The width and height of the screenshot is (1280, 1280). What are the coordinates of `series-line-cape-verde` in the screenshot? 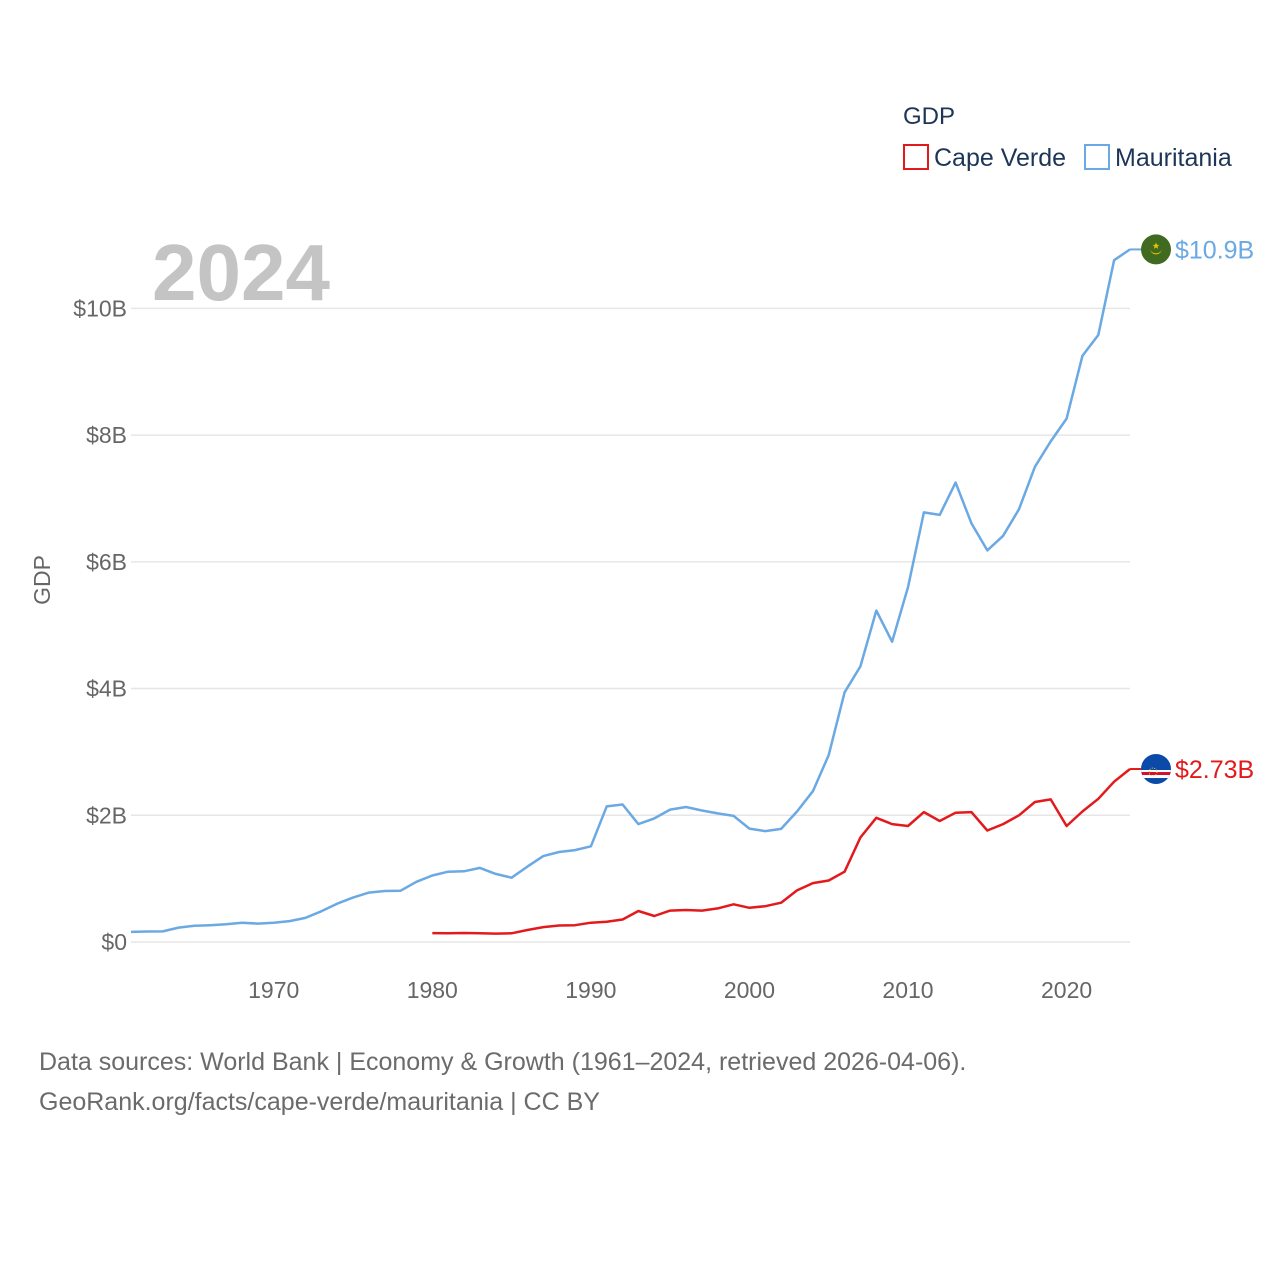 It's located at (781, 851).